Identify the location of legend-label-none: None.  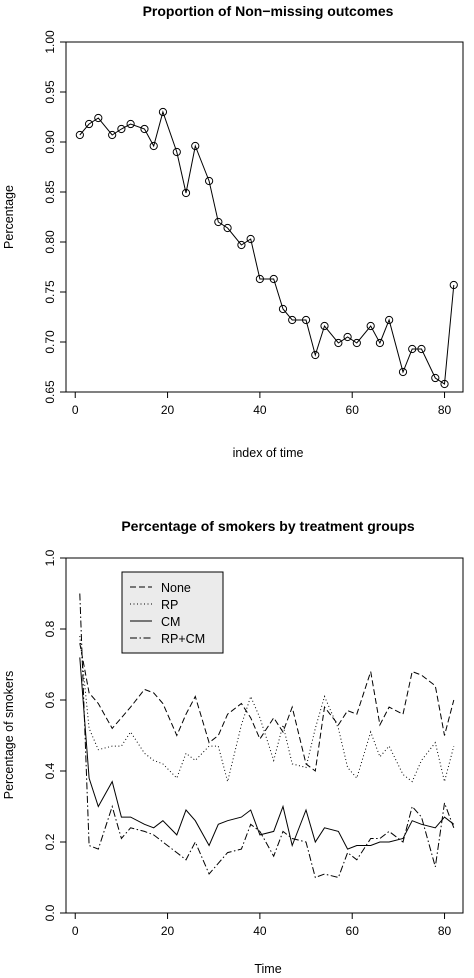
(176, 588).